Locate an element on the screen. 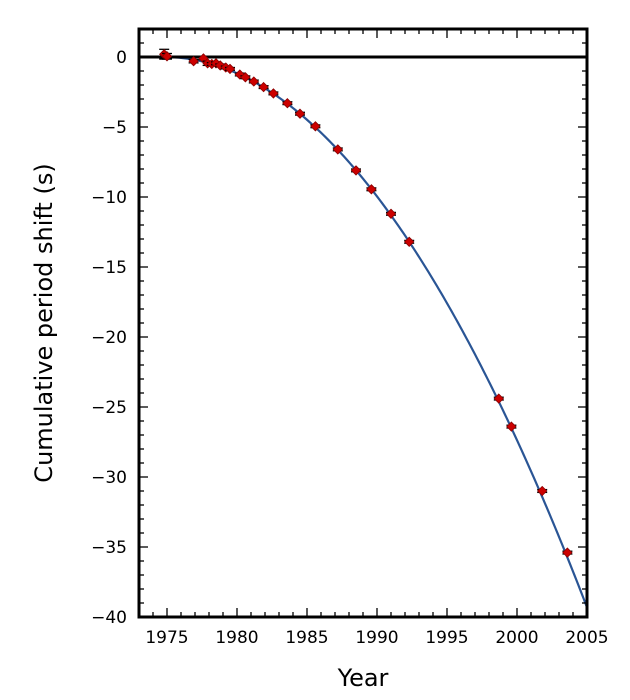  y-tick-label: −40 is located at coordinates (109, 618).